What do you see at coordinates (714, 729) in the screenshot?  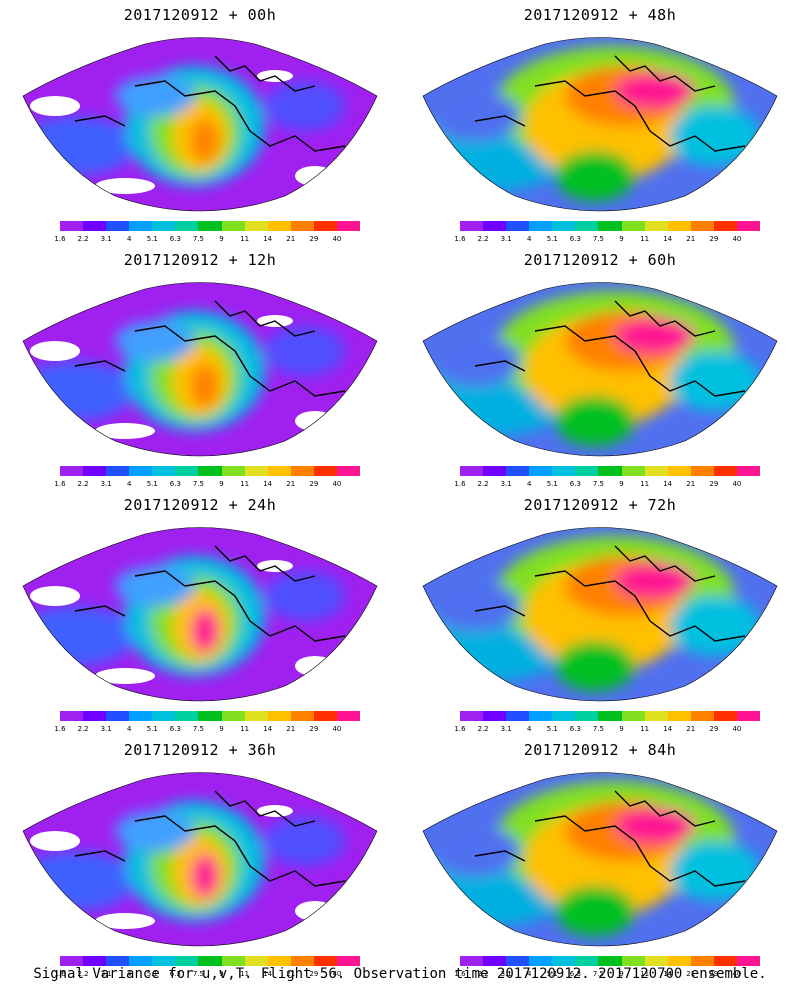 I see `colorbar-label: 29` at bounding box center [714, 729].